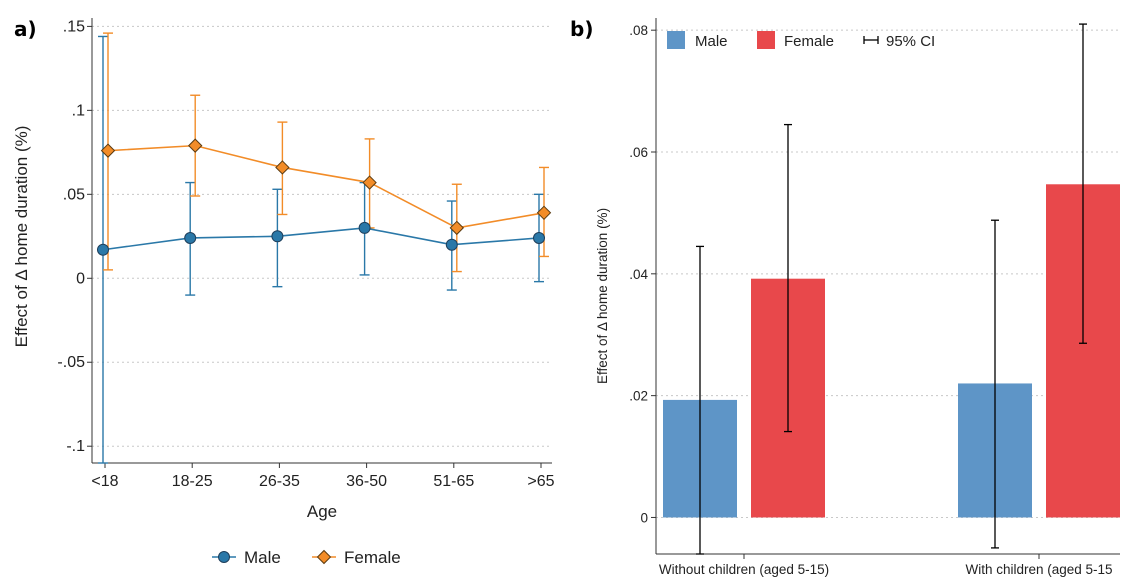 This screenshot has height=581, width=1123. I want to click on x-tick-label: Without children (aged 5-15), so click(744, 569).